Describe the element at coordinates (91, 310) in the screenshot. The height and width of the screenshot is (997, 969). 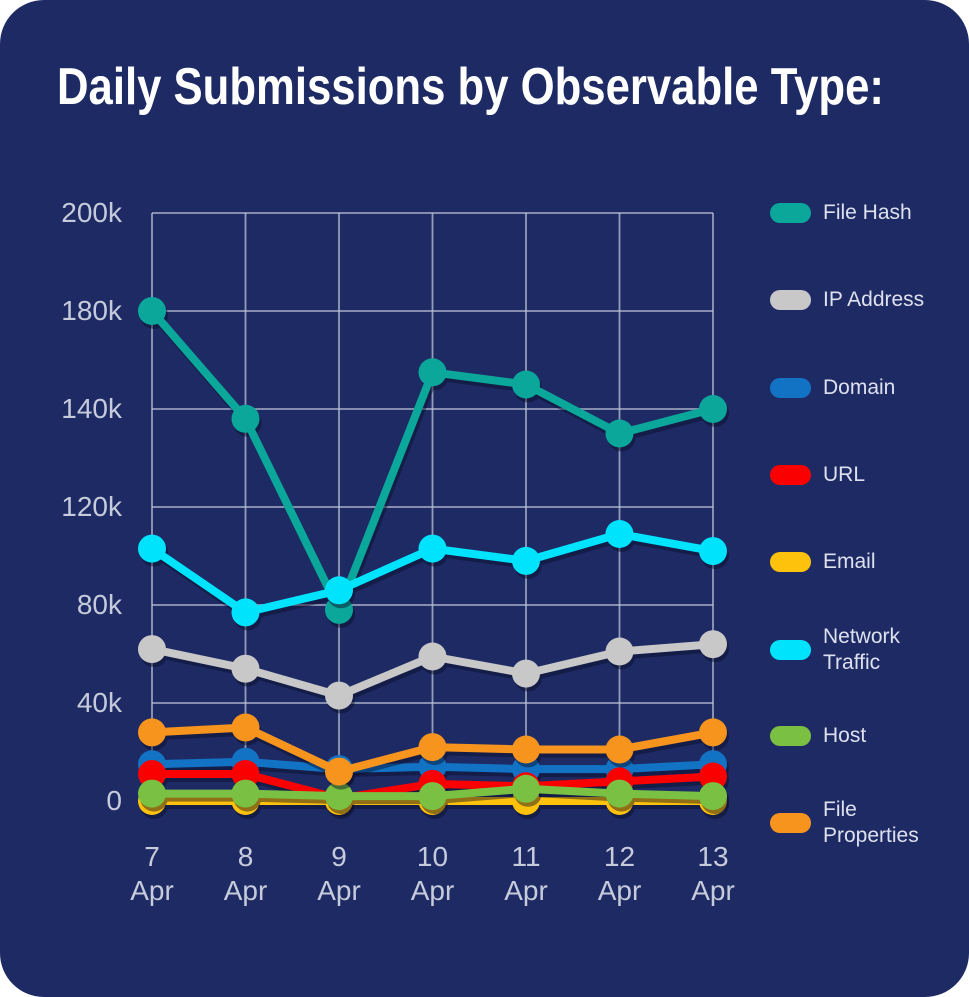
I see `y-tick-label: 180k` at that location.